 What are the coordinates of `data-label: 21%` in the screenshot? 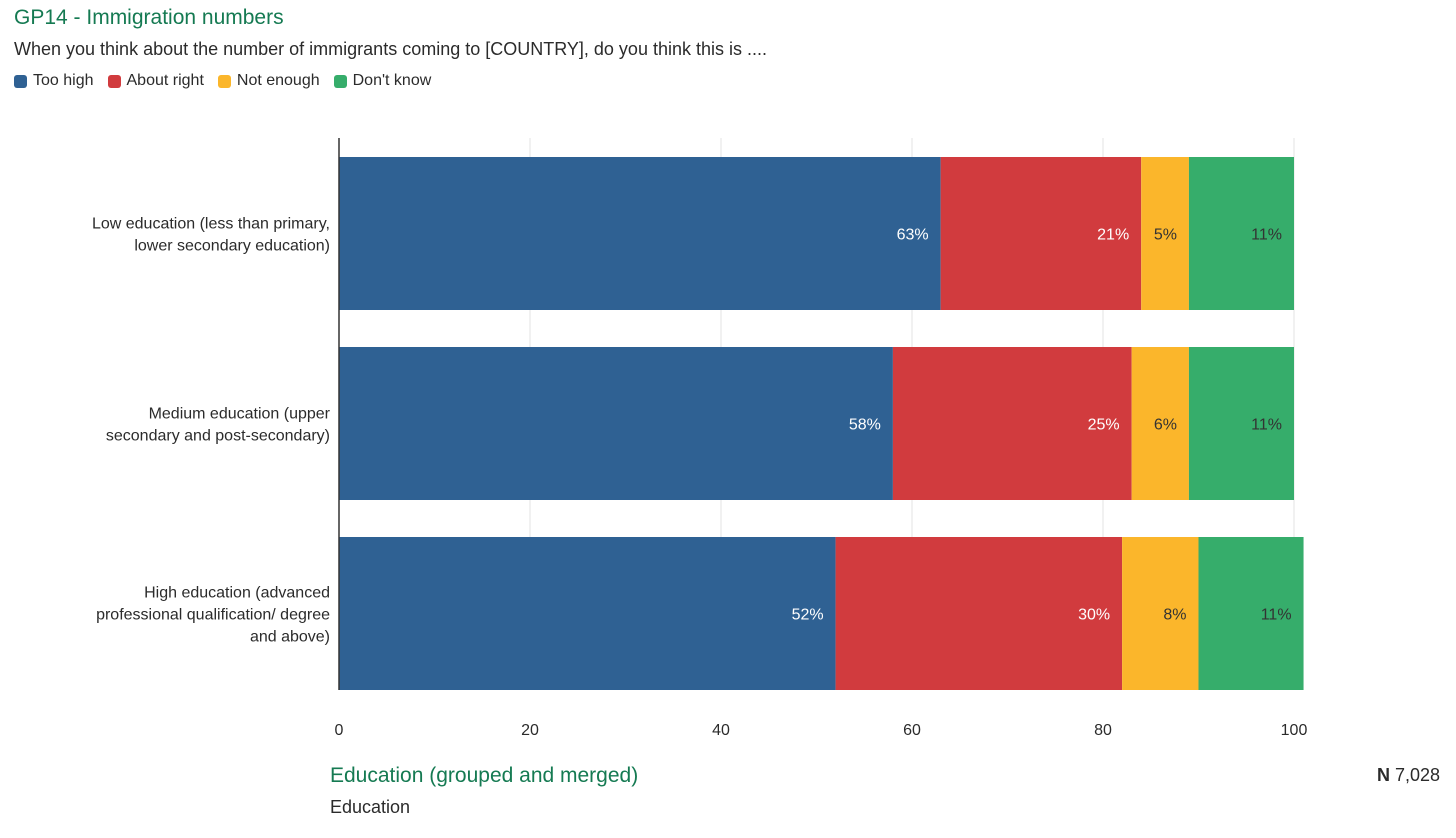 It's located at (1113, 235).